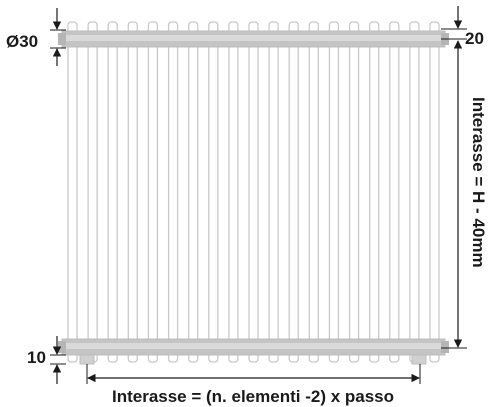 This screenshot has width=491, height=407. Describe the element at coordinates (462, 27) in the screenshot. I see `top-offset-dimension: 20` at that location.